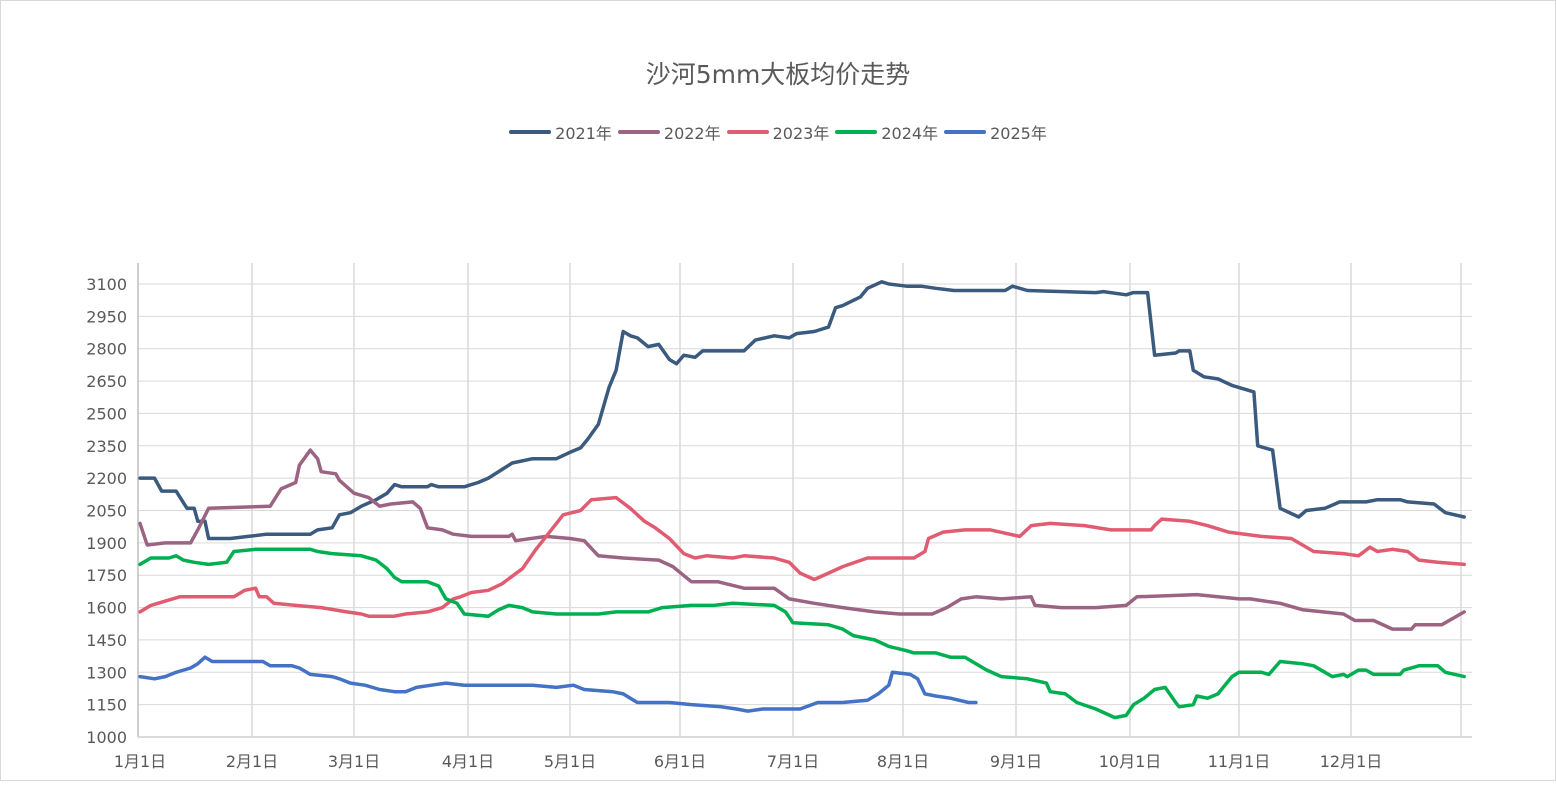 This screenshot has width=1556, height=795. What do you see at coordinates (252, 761) in the screenshot?
I see `x-tick-label: 2月1日` at bounding box center [252, 761].